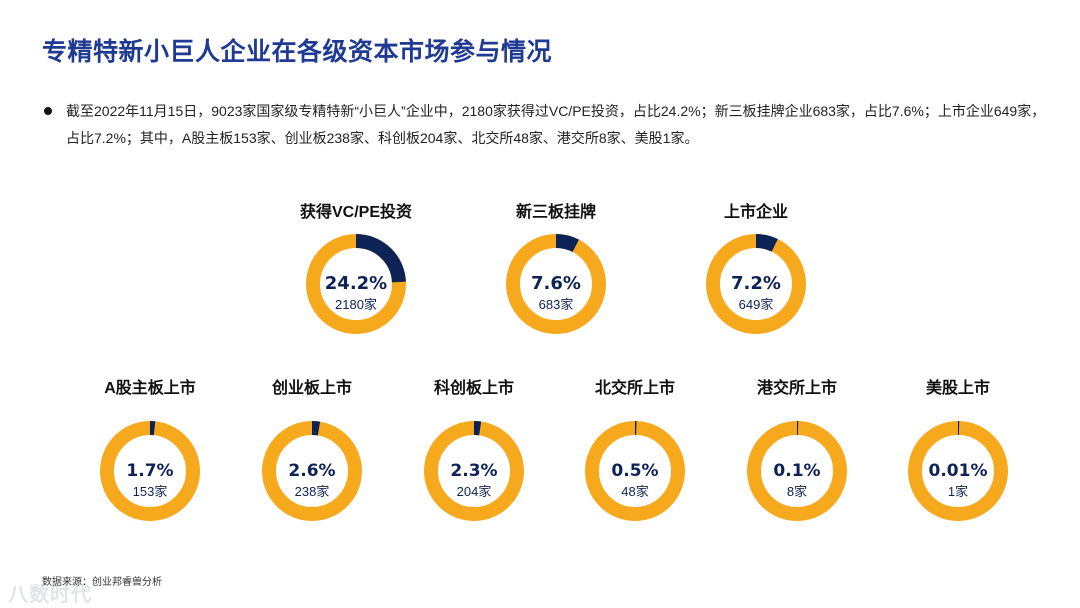  I want to click on donut-percent-label: 2.6%, so click(311, 471).